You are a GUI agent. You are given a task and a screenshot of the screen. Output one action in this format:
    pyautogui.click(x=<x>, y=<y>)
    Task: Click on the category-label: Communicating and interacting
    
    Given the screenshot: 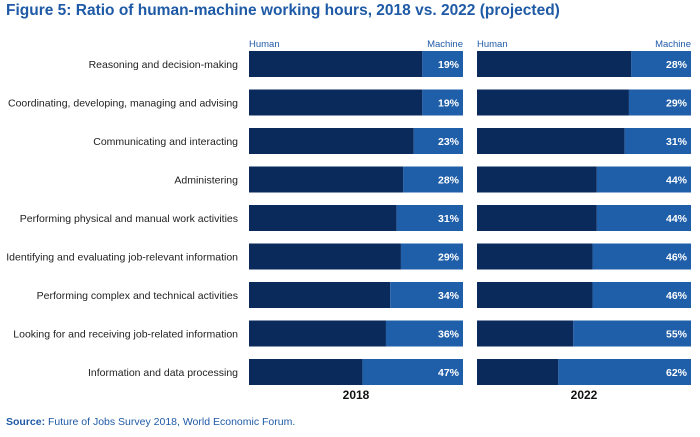 What is the action you would take?
    pyautogui.click(x=165, y=142)
    